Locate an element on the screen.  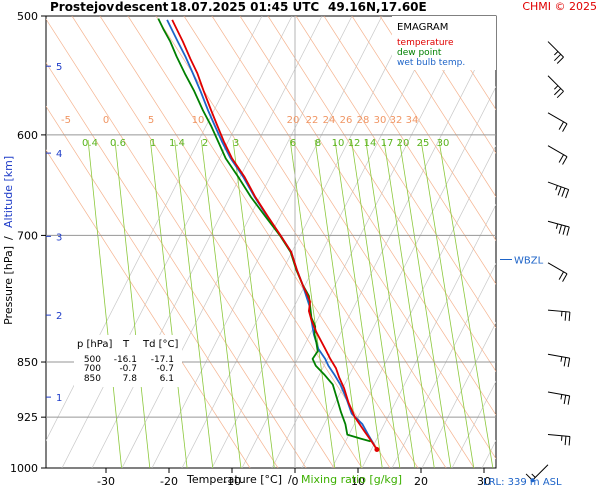
x-tick-label: -10 is located at coordinates (232, 481).